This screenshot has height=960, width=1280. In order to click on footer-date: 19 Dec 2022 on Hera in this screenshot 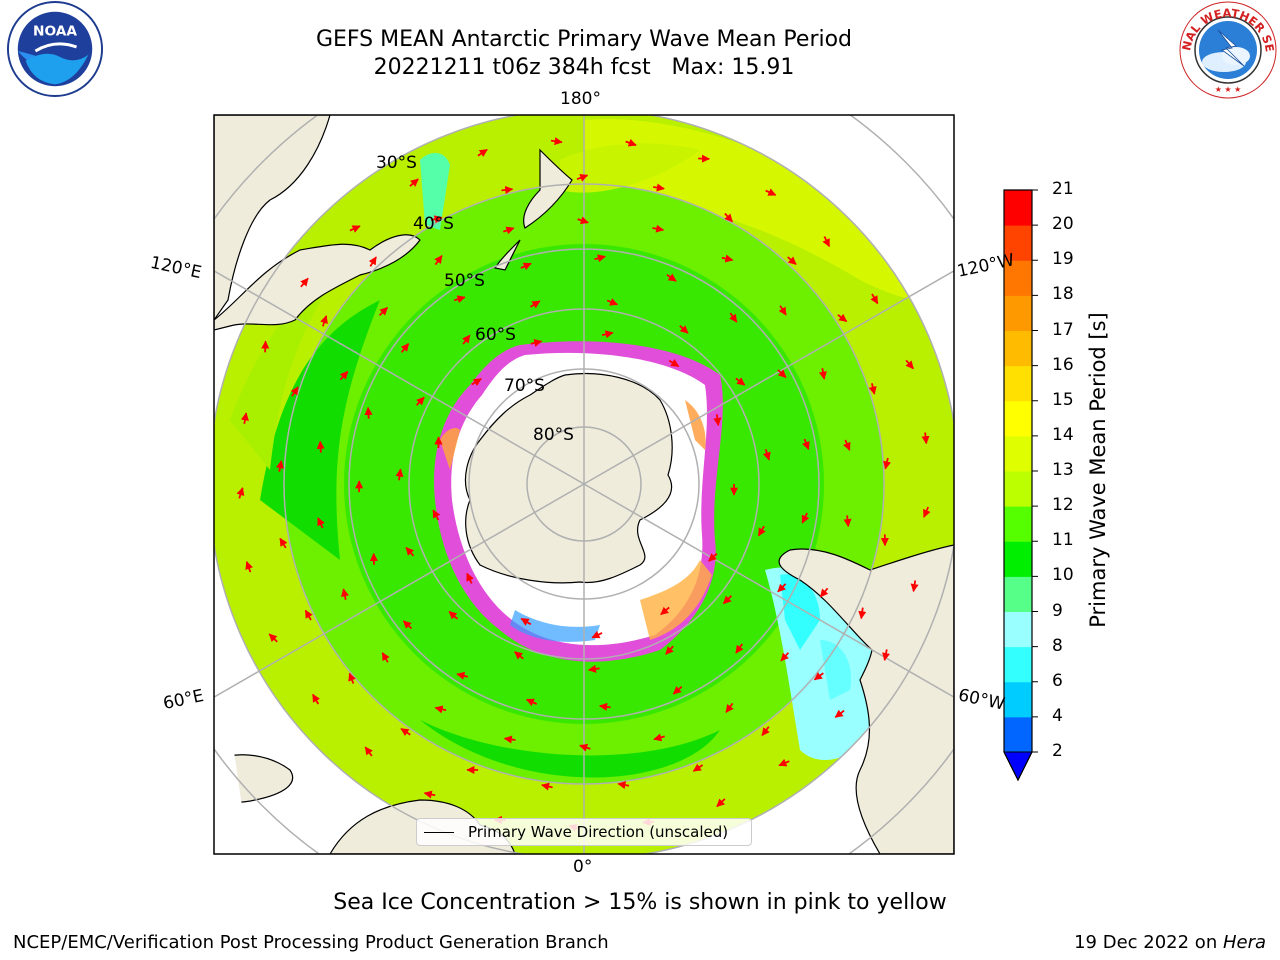, I will do `click(1170, 942)`.